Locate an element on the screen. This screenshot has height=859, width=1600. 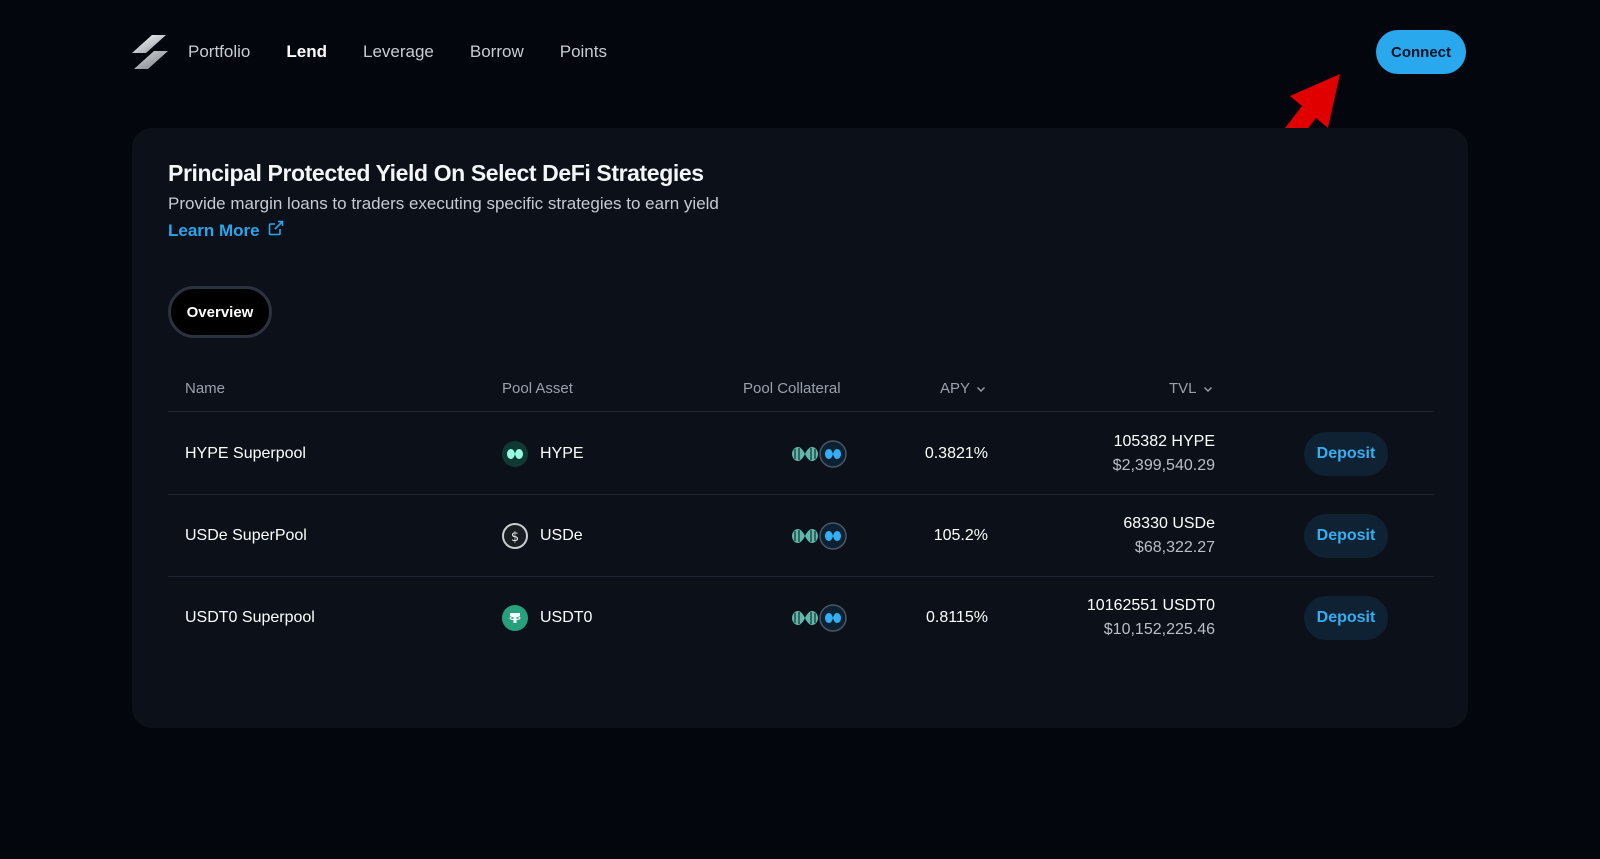
pool-asset-symbol: HYPE is located at coordinates (562, 453).